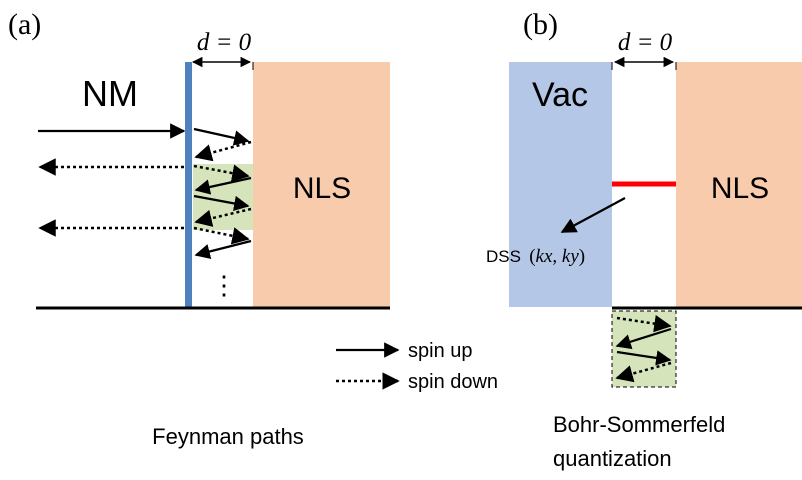 This screenshot has height=480, width=802. I want to click on dss-label: DSS (kx, ky), so click(535, 256).